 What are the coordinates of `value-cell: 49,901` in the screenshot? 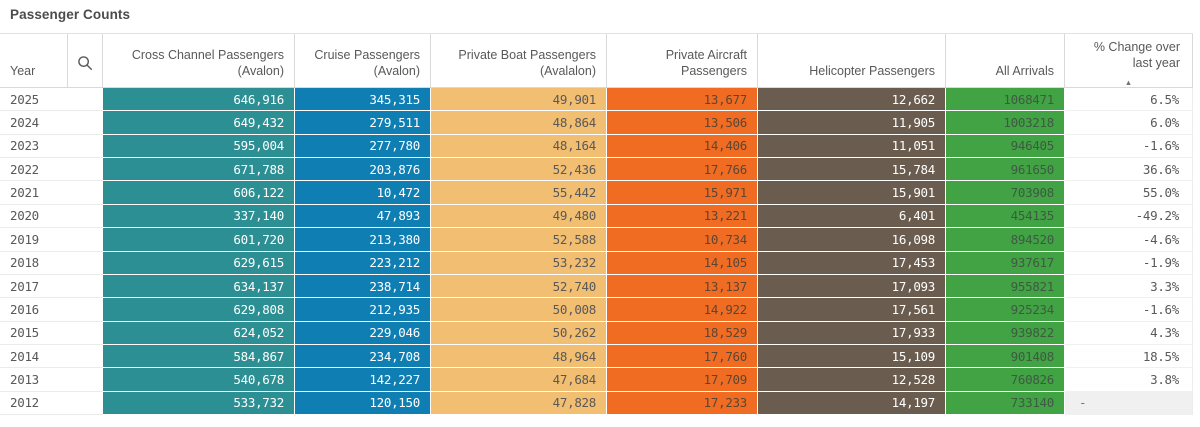 It's located at (519, 100).